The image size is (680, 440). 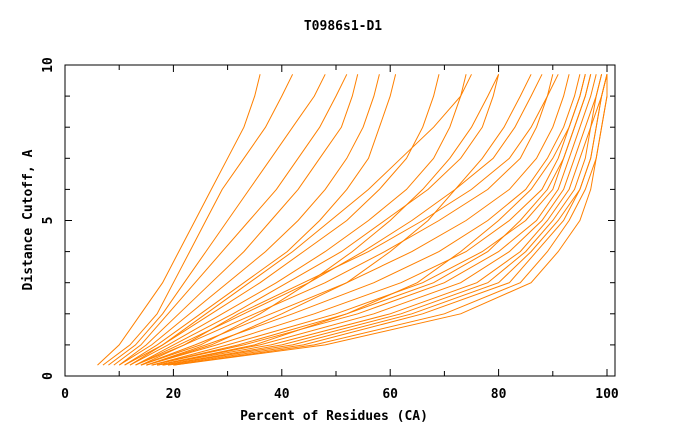 I want to click on x-tick-labels: 0 20 40 60 80 100, so click(x=340, y=394).